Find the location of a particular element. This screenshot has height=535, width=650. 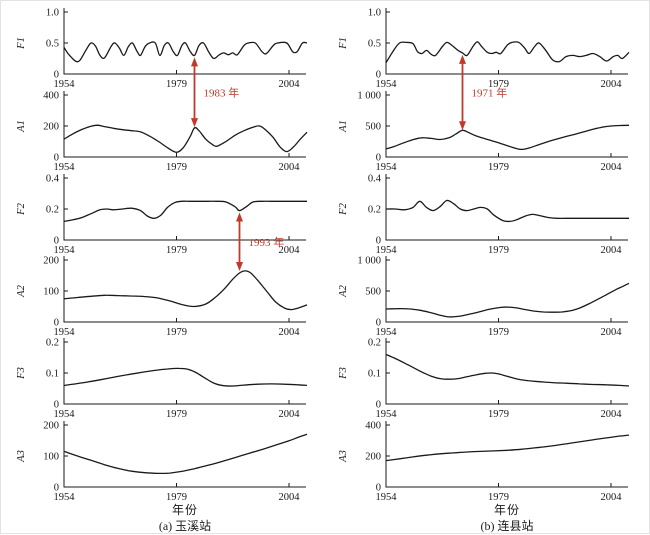

panel-a-a2: 0 100 200 1954 1979 2004 A2 is located at coordinates (162, 297).